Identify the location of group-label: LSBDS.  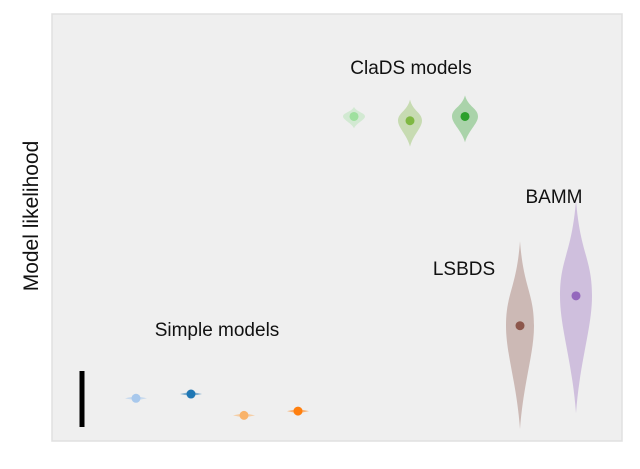
(464, 269).